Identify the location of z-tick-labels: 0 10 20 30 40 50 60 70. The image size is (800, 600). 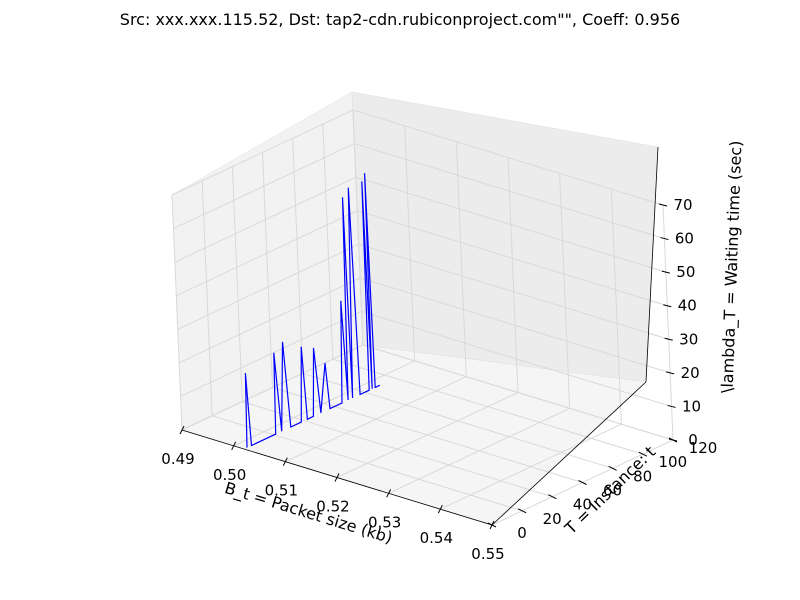
(687, 322).